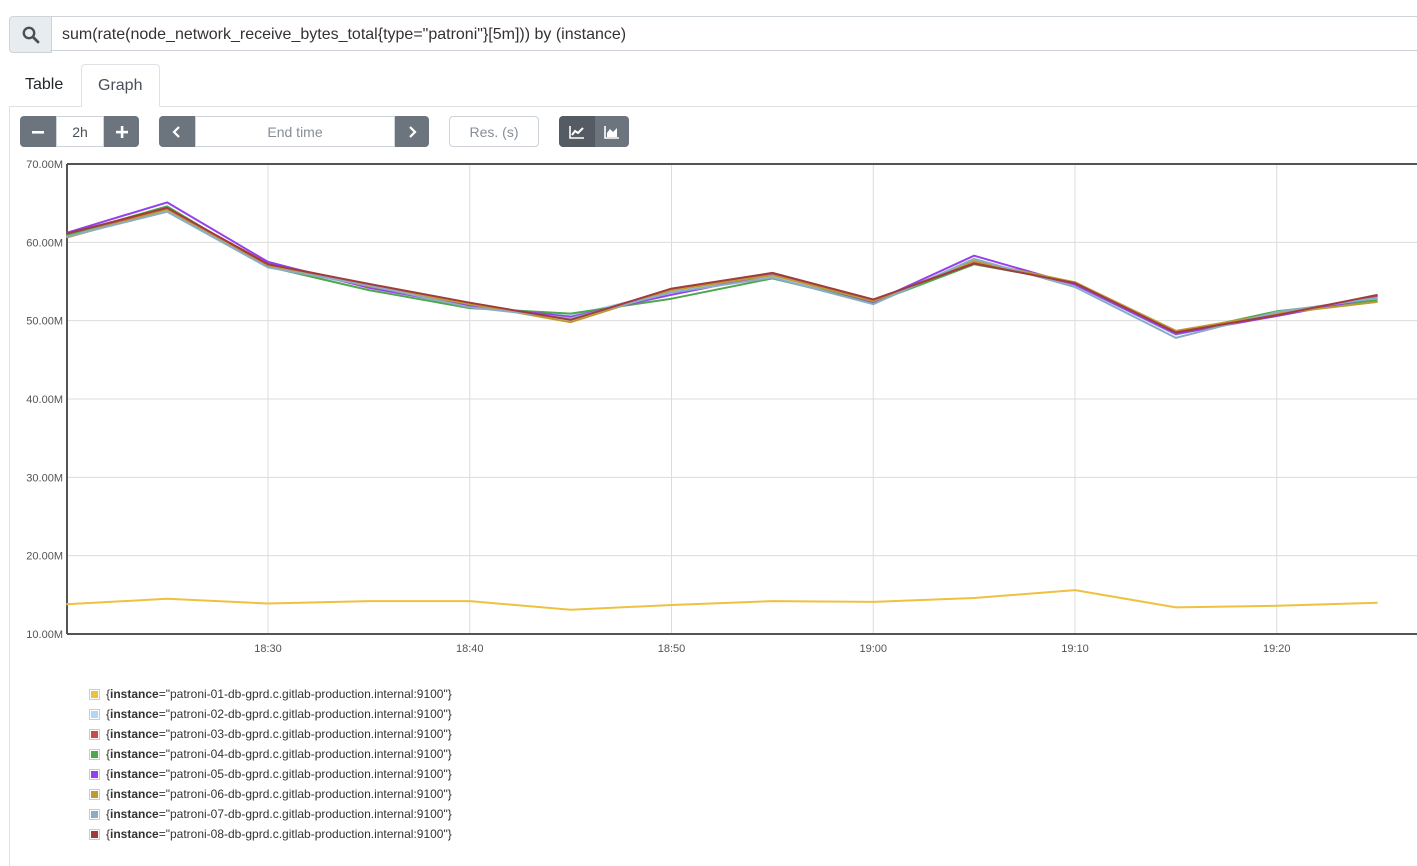 The image size is (1417, 866). I want to click on stacked-chart-button, so click(612, 131).